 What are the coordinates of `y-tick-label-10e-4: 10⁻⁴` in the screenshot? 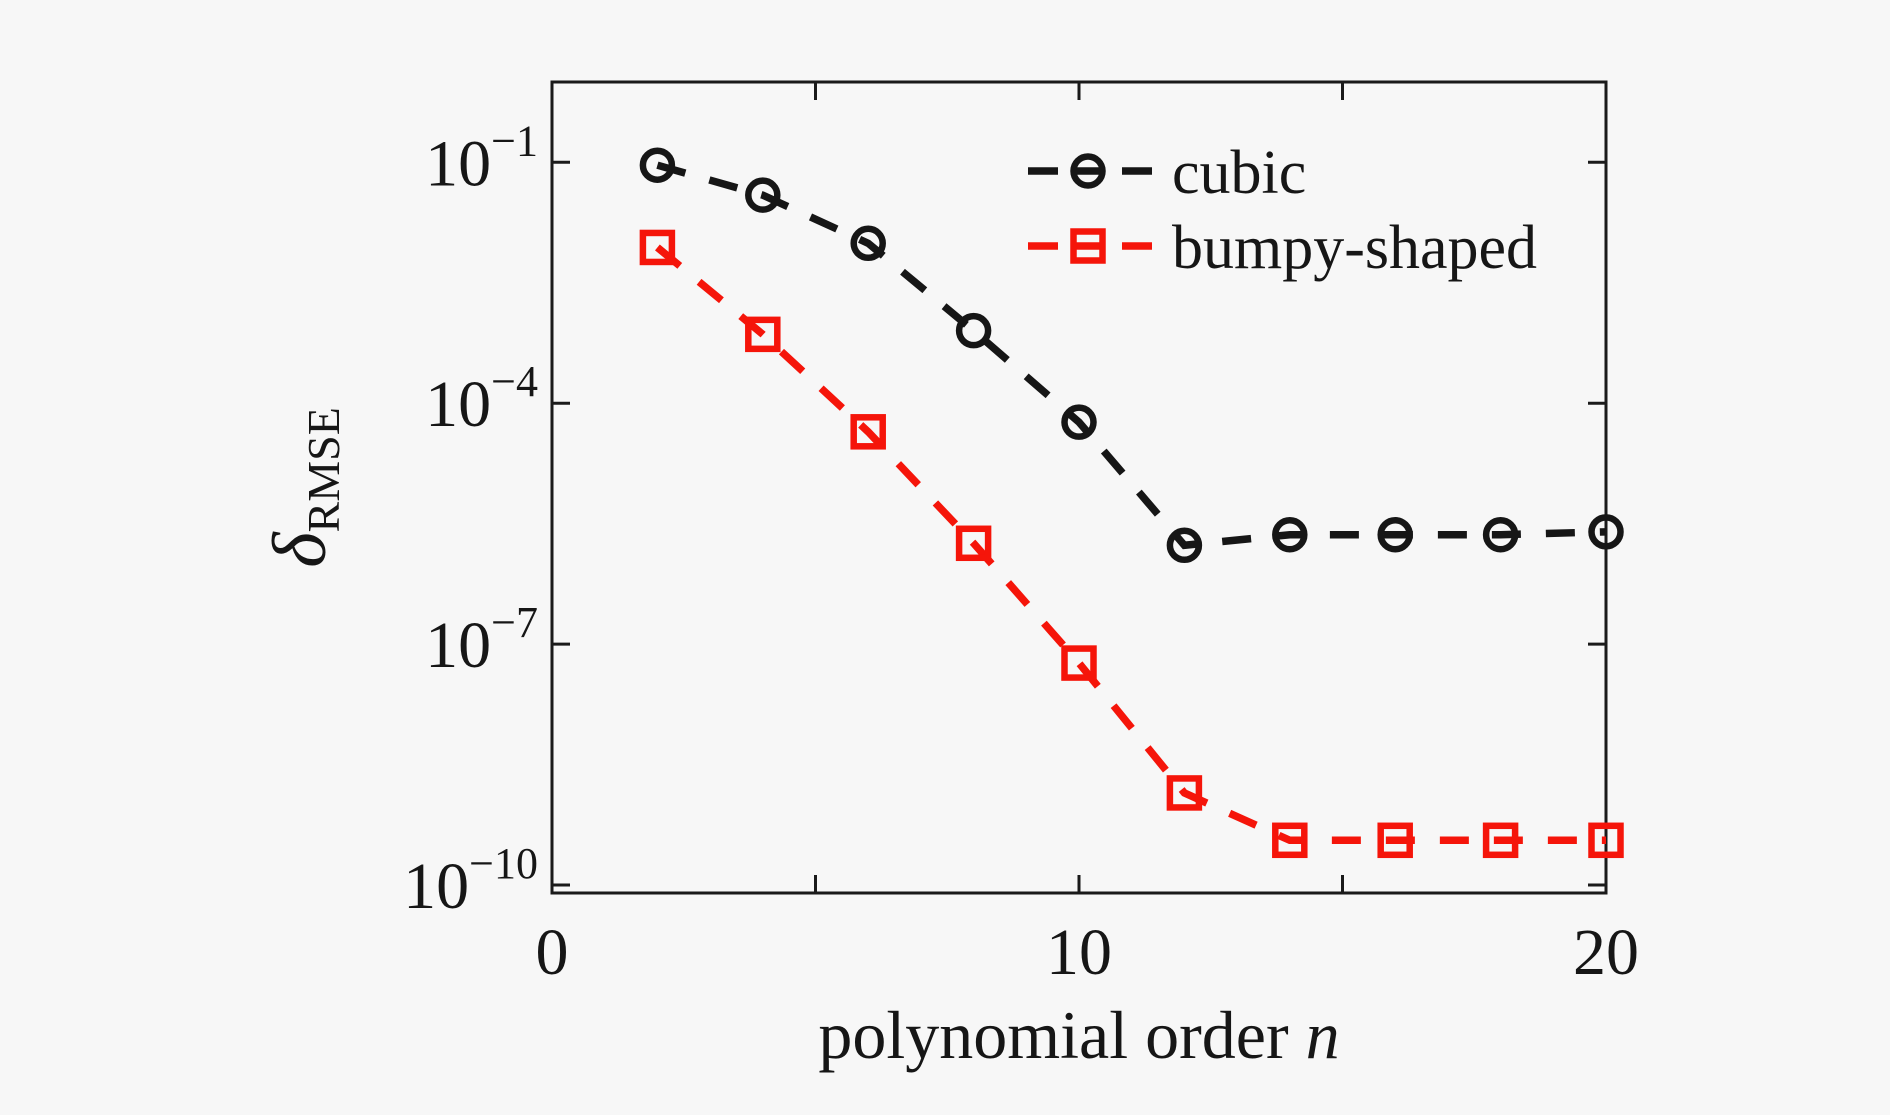 It's located at (481, 399).